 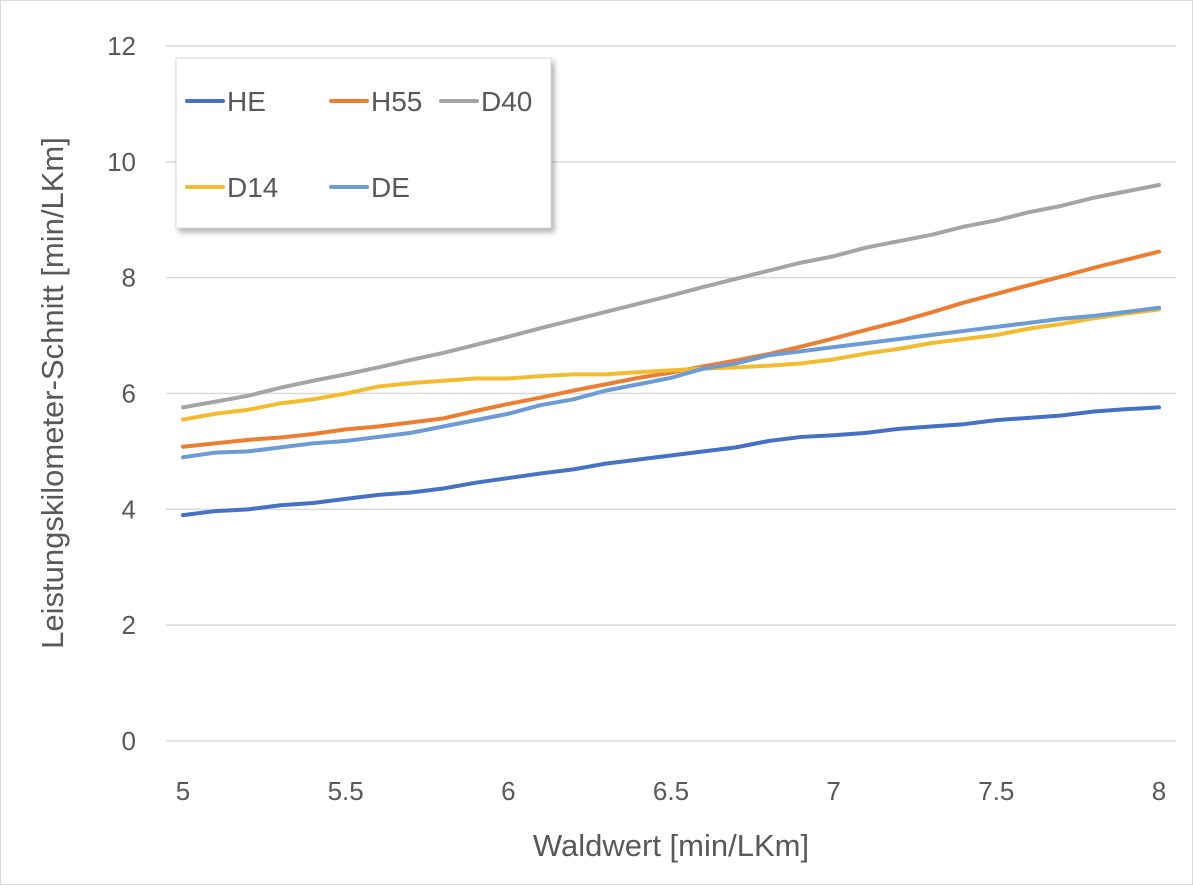 What do you see at coordinates (1159, 791) in the screenshot?
I see `x-tick-label: 8` at bounding box center [1159, 791].